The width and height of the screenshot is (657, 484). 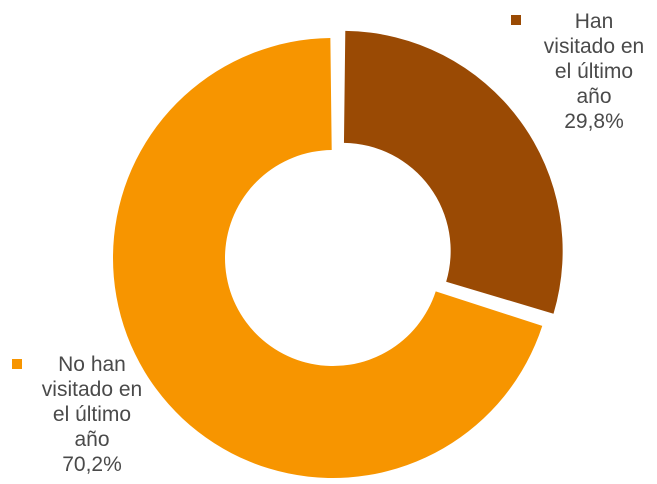 What do you see at coordinates (594, 46) in the screenshot?
I see `label-visited-line-2: visitado en` at bounding box center [594, 46].